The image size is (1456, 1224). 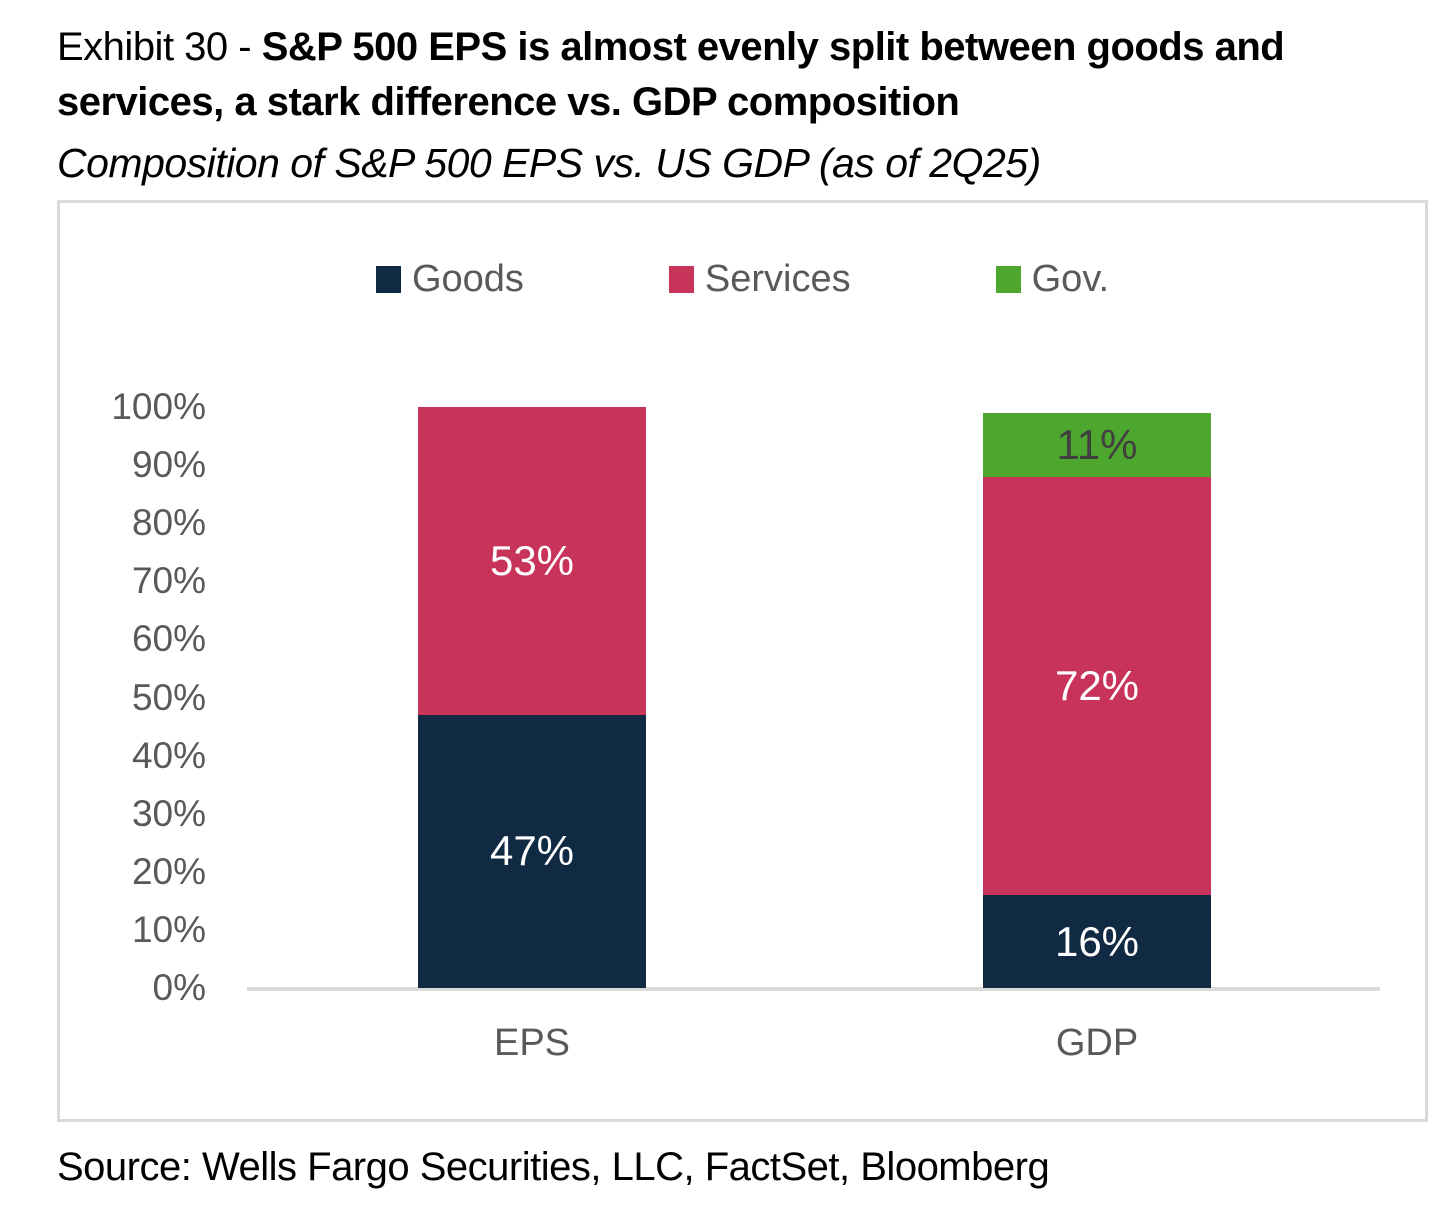 I want to click on y-axis-tick-label: 40%, so click(x=168, y=755).